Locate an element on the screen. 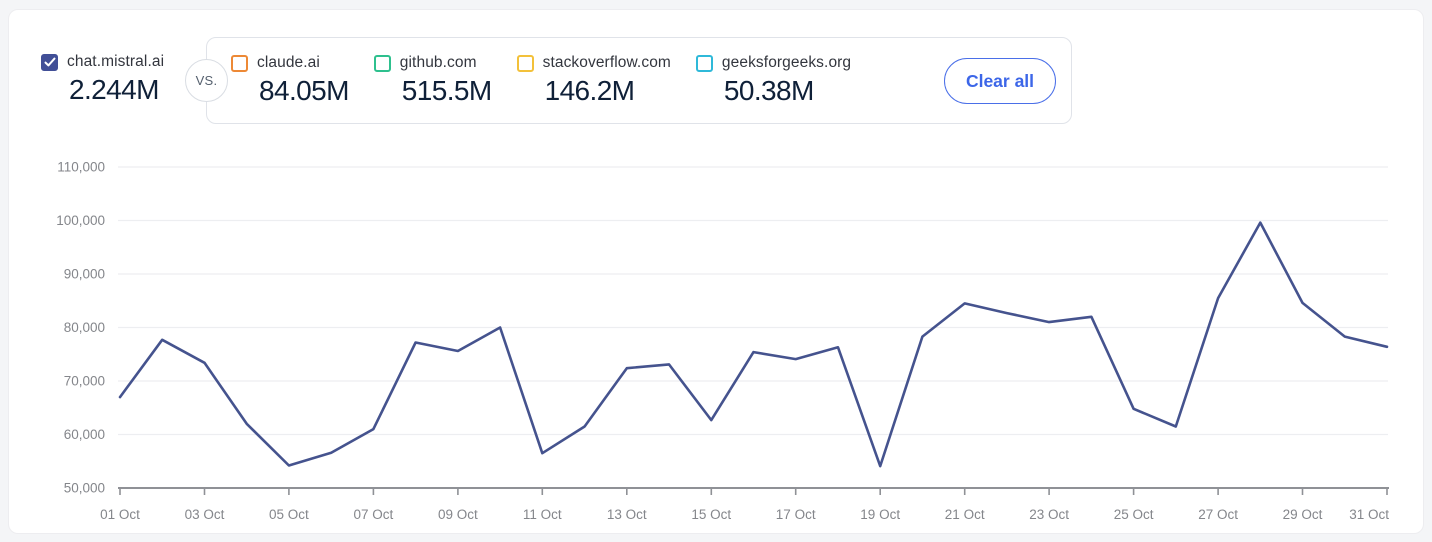  primary-site-checkbox is located at coordinates (49, 62).